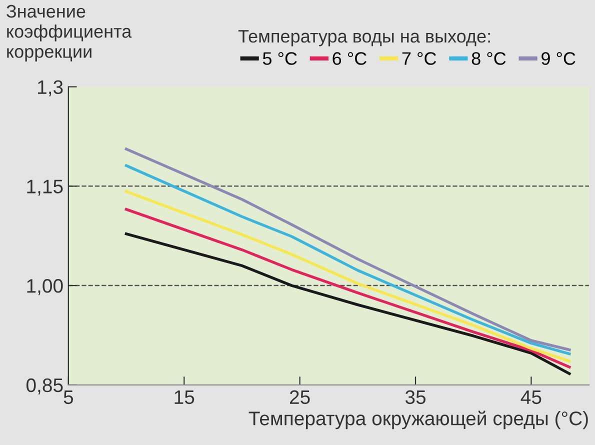  Describe the element at coordinates (418, 420) in the screenshot. I see `x-axis-title: Температура окружающей среды (°C)` at that location.